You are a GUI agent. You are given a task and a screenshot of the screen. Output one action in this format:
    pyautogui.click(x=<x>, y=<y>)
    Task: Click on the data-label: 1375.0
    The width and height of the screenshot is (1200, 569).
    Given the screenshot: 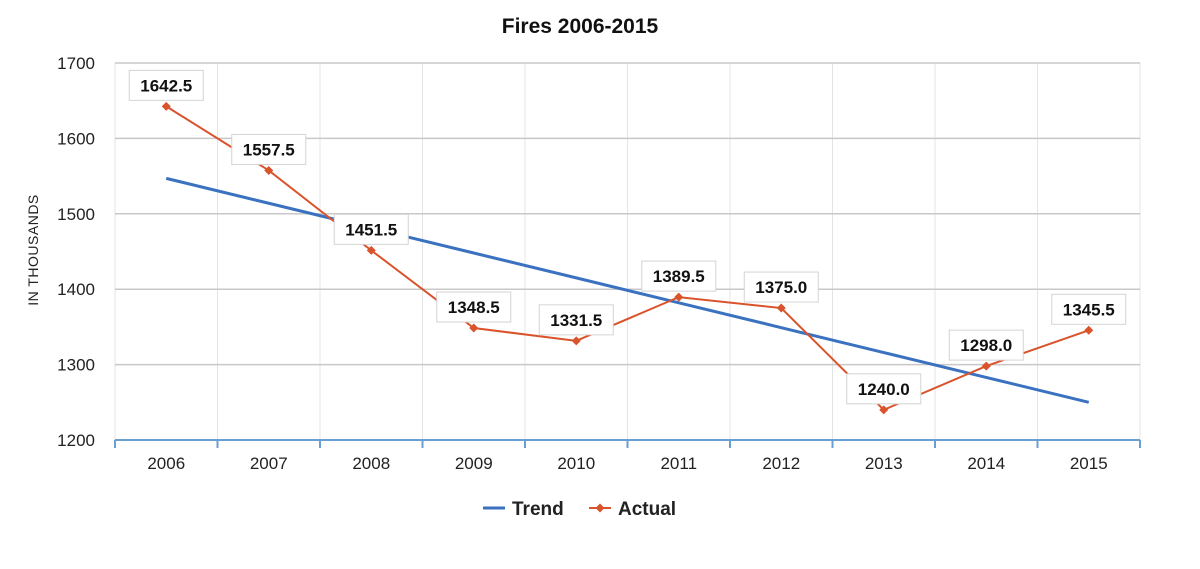 What is the action you would take?
    pyautogui.click(x=781, y=287)
    